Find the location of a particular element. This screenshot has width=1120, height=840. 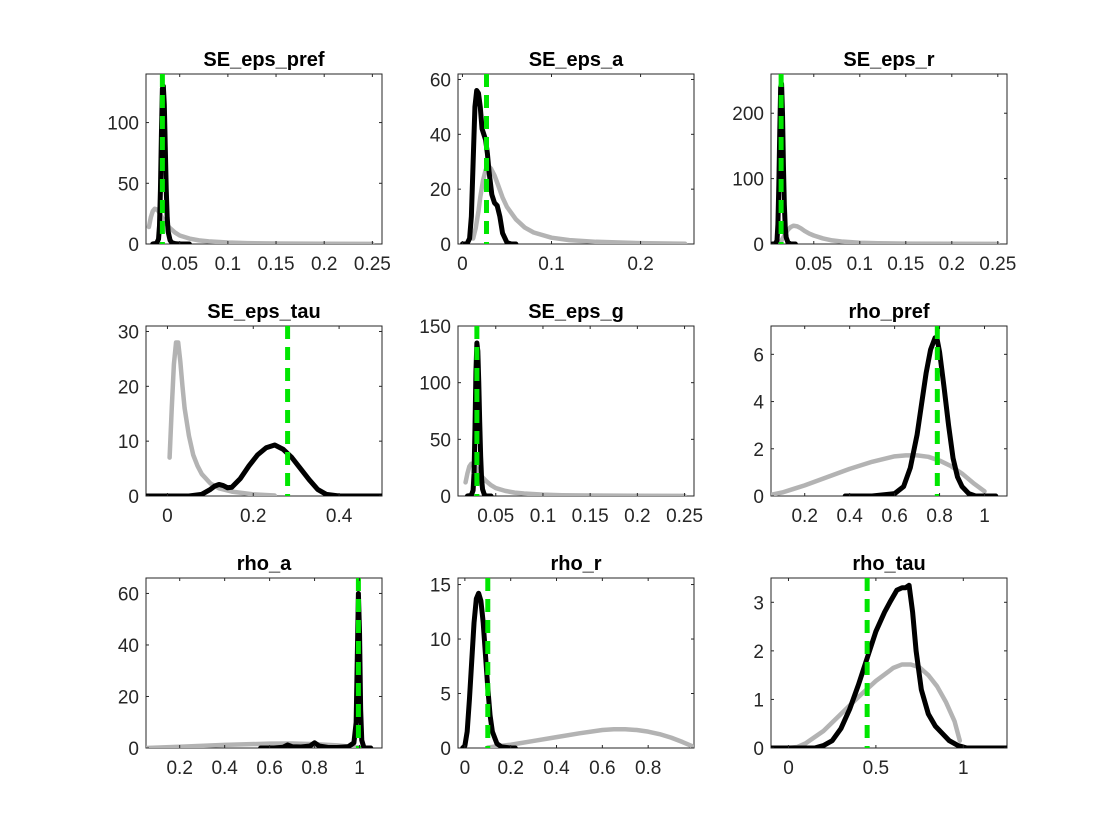

y-tick-label: 1 is located at coordinates (758, 700).